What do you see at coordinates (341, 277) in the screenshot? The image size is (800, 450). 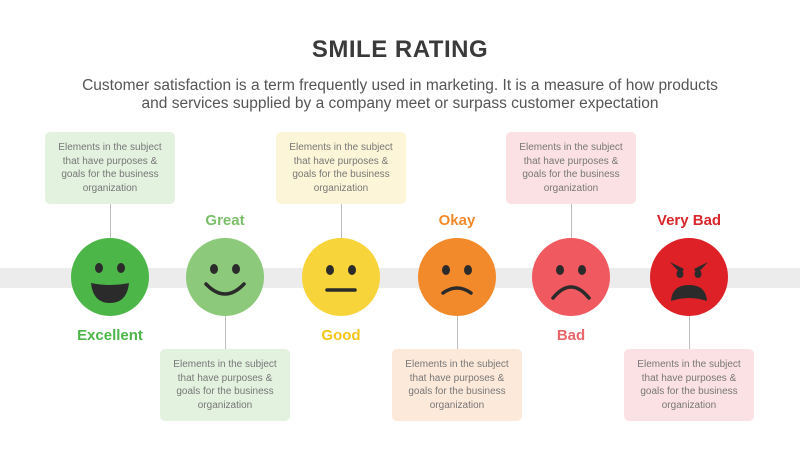 I see `good-face-icon` at bounding box center [341, 277].